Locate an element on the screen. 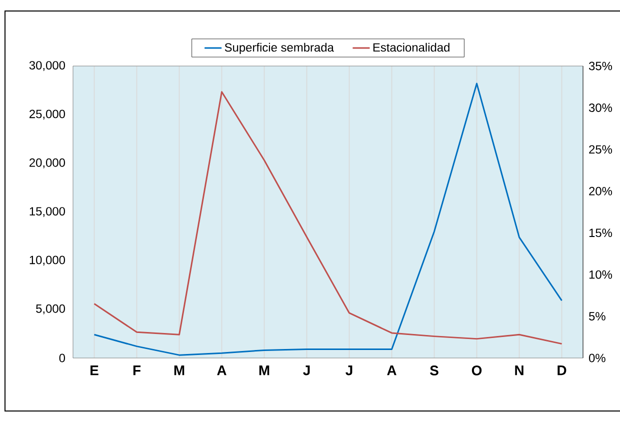 This screenshot has height=421, width=620. x-tick-label: F is located at coordinates (137, 371).